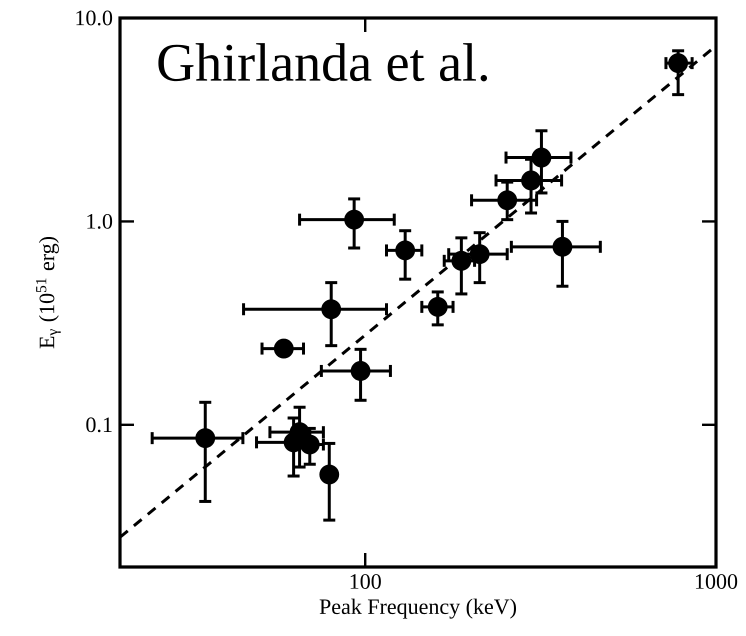 The image size is (746, 636). I want to click on y-axis-title: E$_{γ}$ (10$^{51}$ erg), so click(48, 292).